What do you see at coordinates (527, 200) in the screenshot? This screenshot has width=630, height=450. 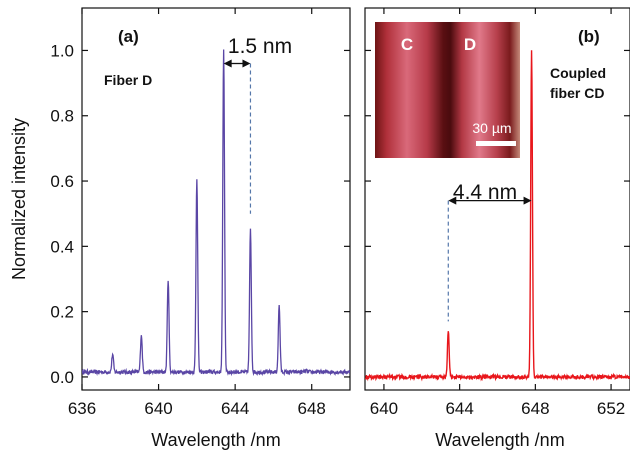 I see `panel-b-arrowhead-right` at bounding box center [527, 200].